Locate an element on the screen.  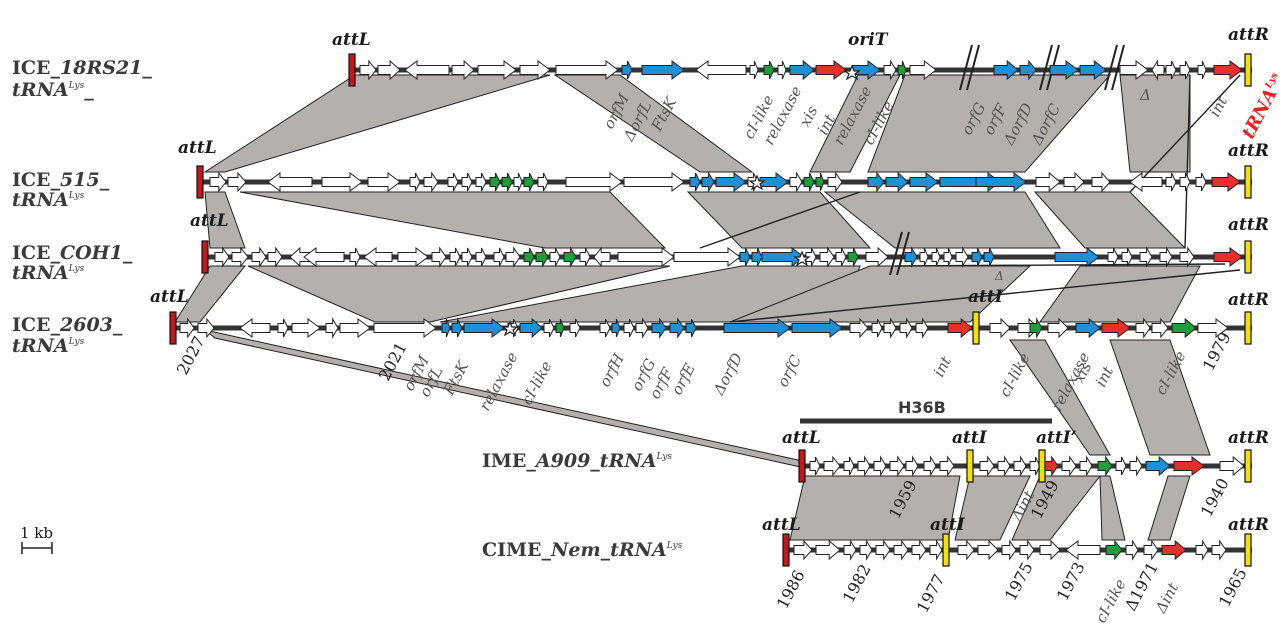
gl2-orfC: orfC is located at coordinates (790, 371).